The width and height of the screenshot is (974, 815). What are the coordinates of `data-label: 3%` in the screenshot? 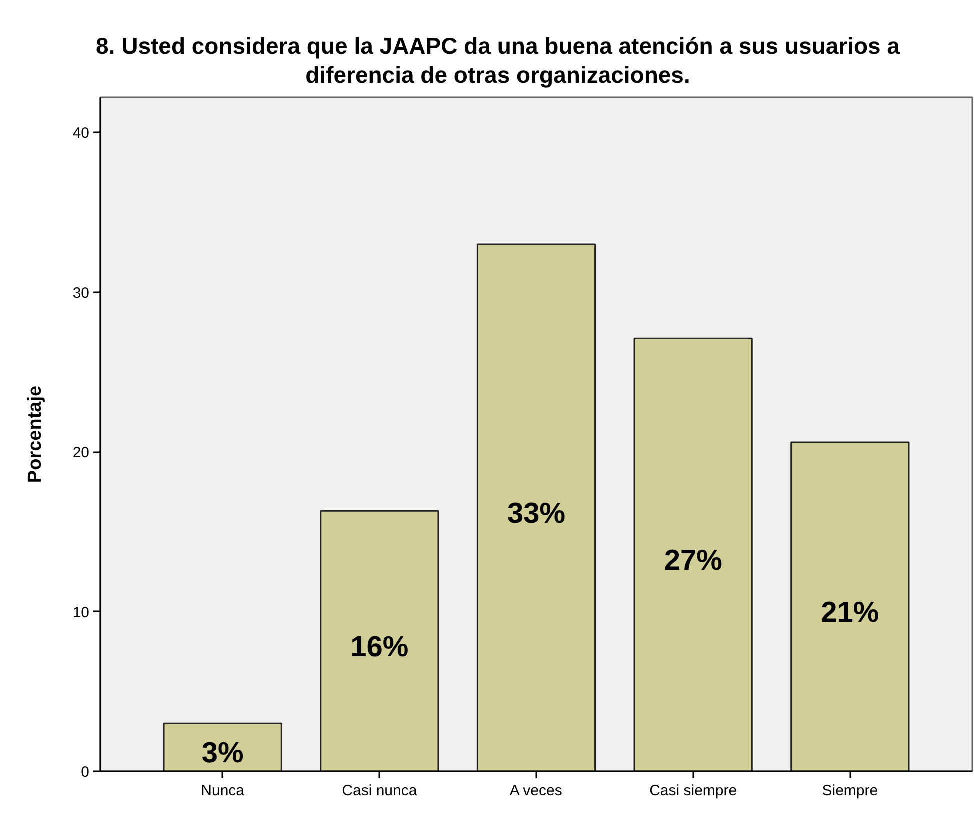 It's located at (223, 754).